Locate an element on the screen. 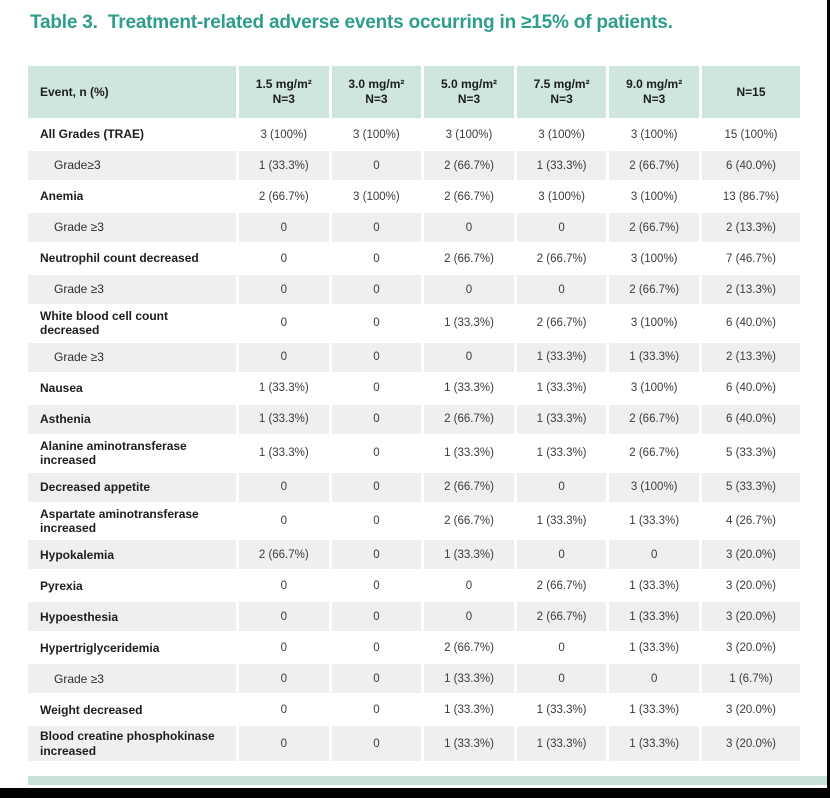  column-header-label: N=15 is located at coordinates (751, 91).